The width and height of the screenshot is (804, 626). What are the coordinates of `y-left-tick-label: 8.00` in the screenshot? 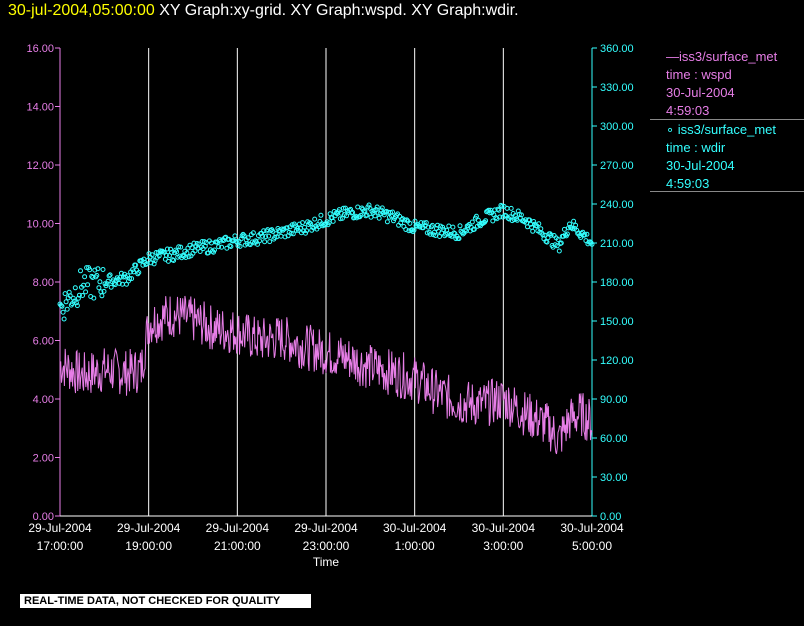 It's located at (43, 283).